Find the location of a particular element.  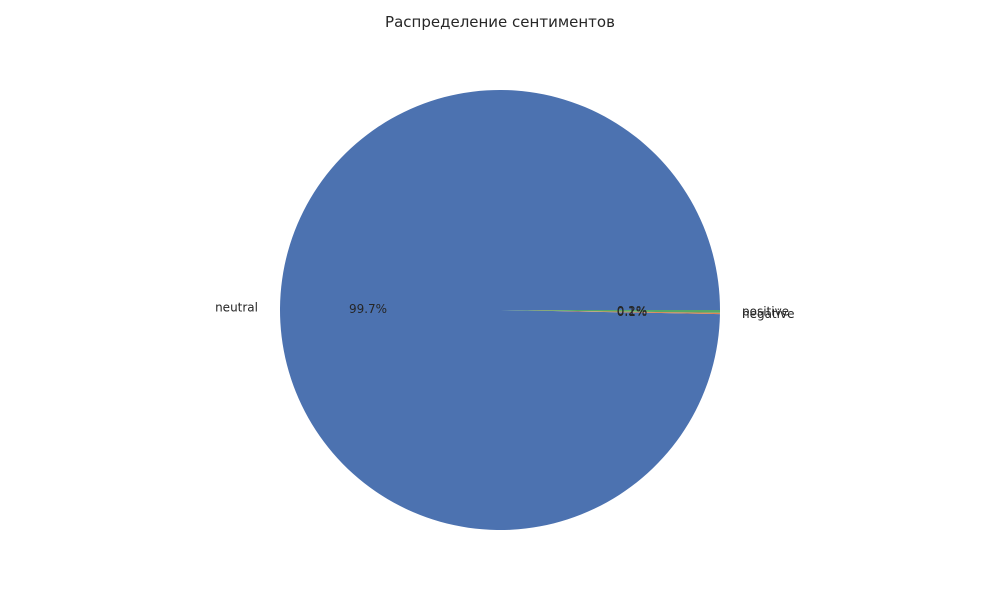

slice-label-neutral: neutral is located at coordinates (236, 308).